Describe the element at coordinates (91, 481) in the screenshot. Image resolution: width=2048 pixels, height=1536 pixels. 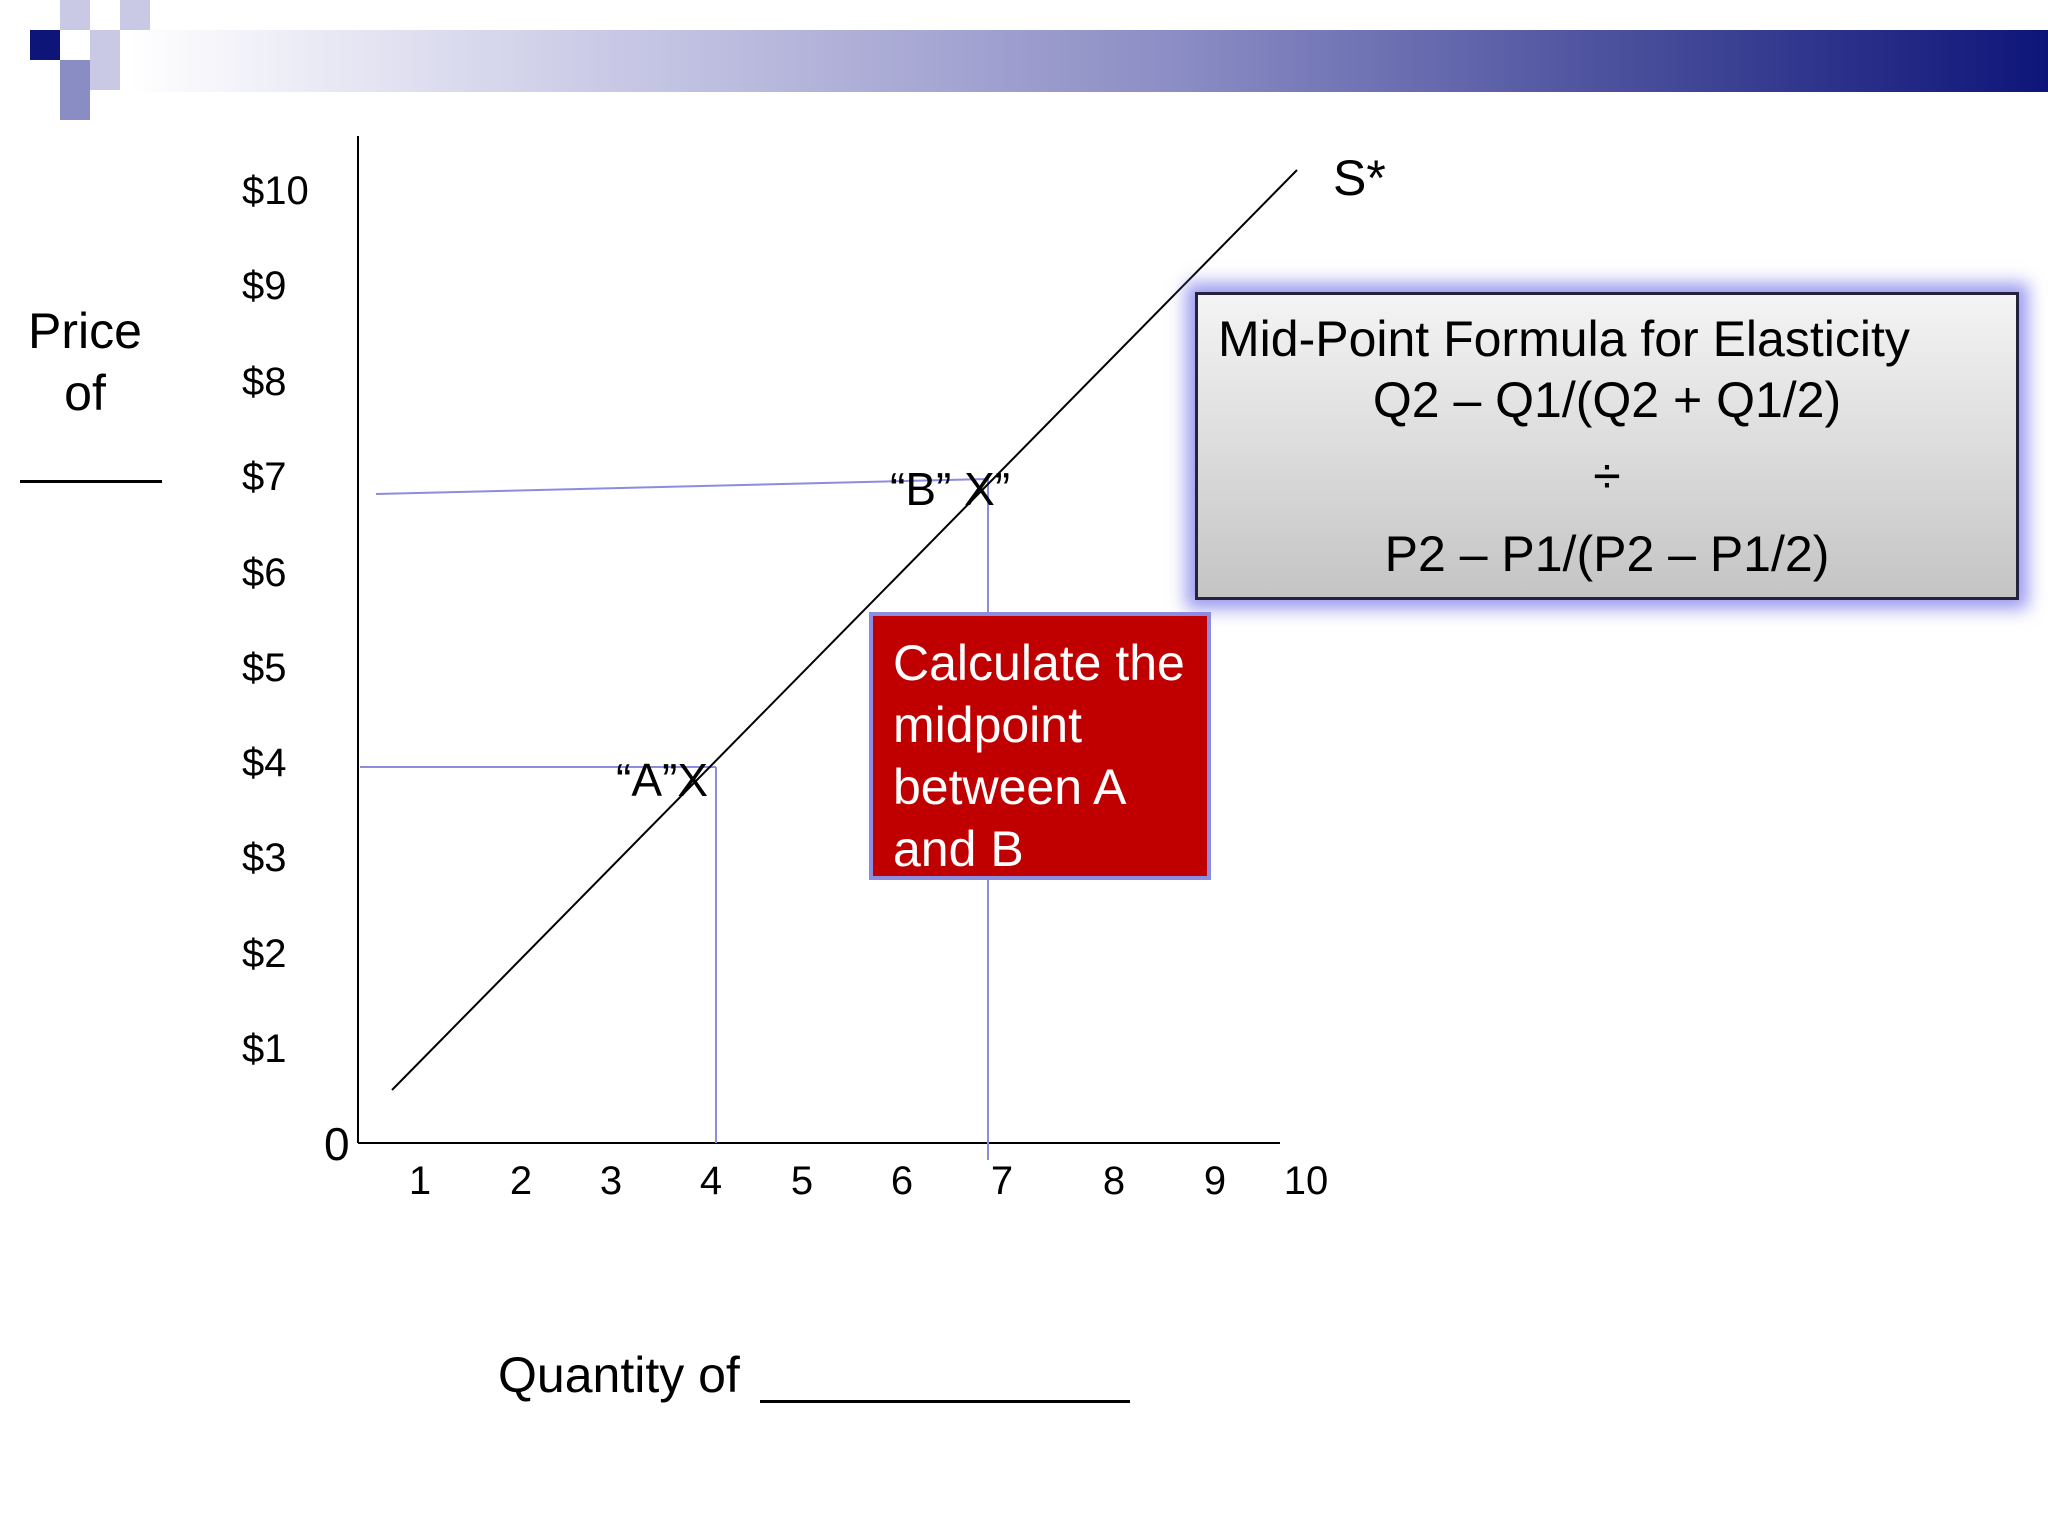
I see `y-axis-label-blank-line` at that location.